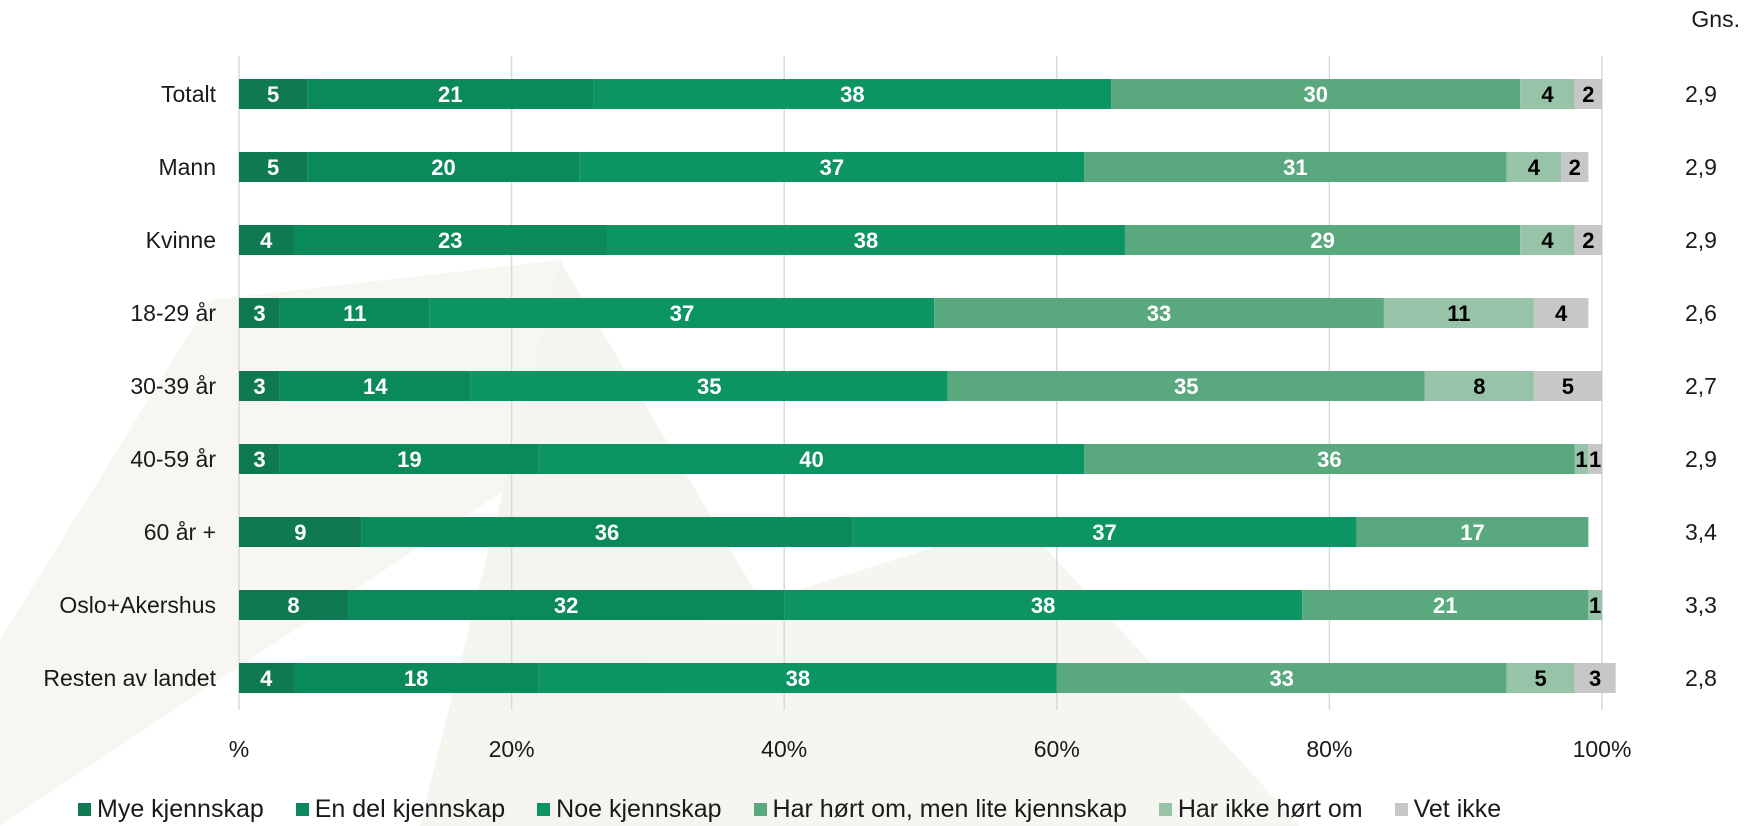 The height and width of the screenshot is (826, 1748). I want to click on legend-label: Mye kjennskap, so click(180, 808).